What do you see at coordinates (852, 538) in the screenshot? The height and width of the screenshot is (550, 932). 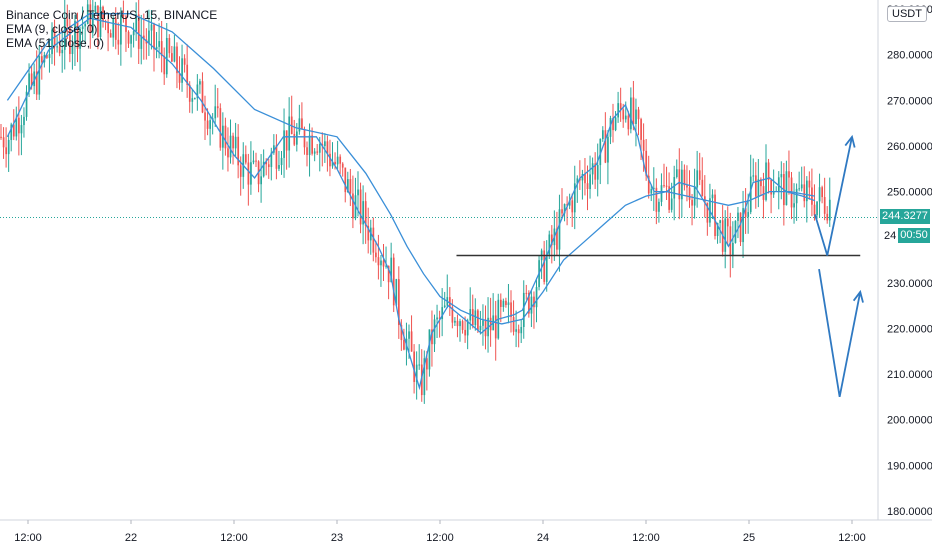 I see `time-tick-label: 12:00` at bounding box center [852, 538].